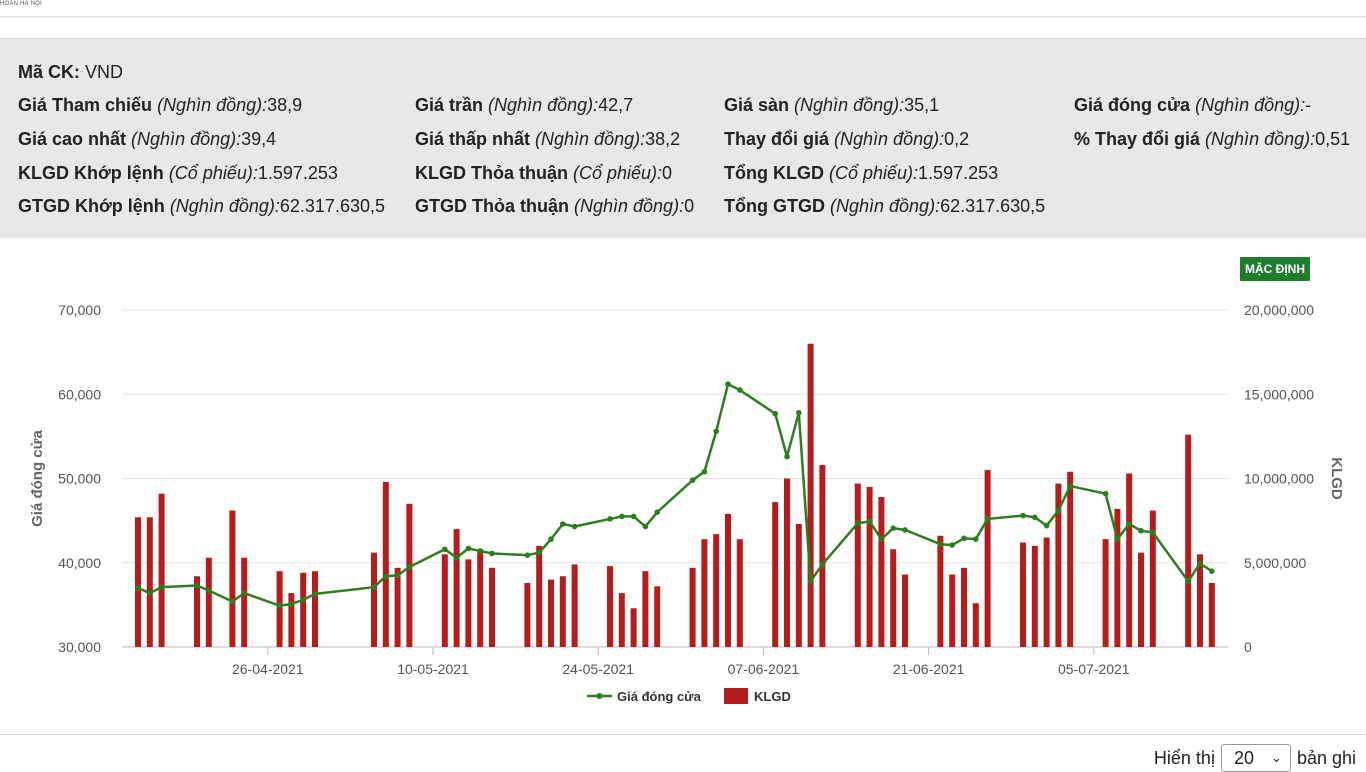 The image size is (1366, 772). Describe the element at coordinates (1137, 139) in the screenshot. I see `field-label: % Thay đổi giá` at that location.